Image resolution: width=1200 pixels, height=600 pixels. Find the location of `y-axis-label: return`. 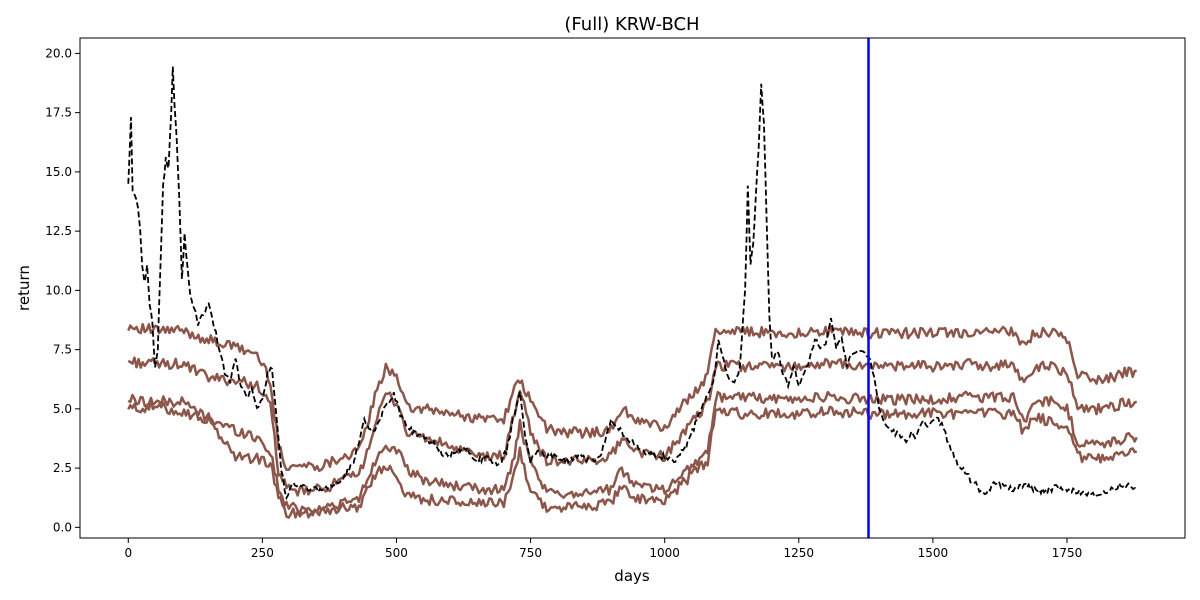

y-axis-label: return is located at coordinates (24, 288).